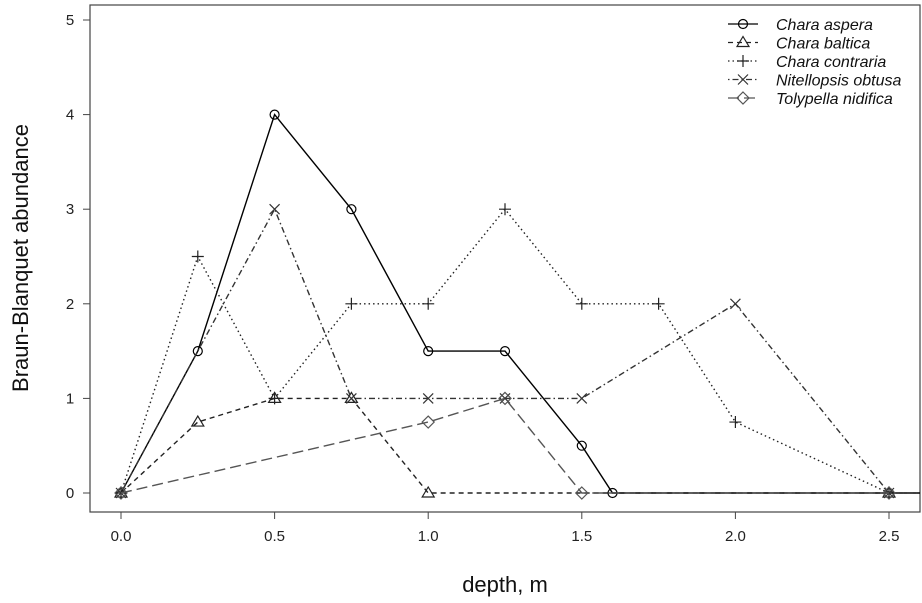  I want to click on legend-item: Chara aspera, so click(800, 25).